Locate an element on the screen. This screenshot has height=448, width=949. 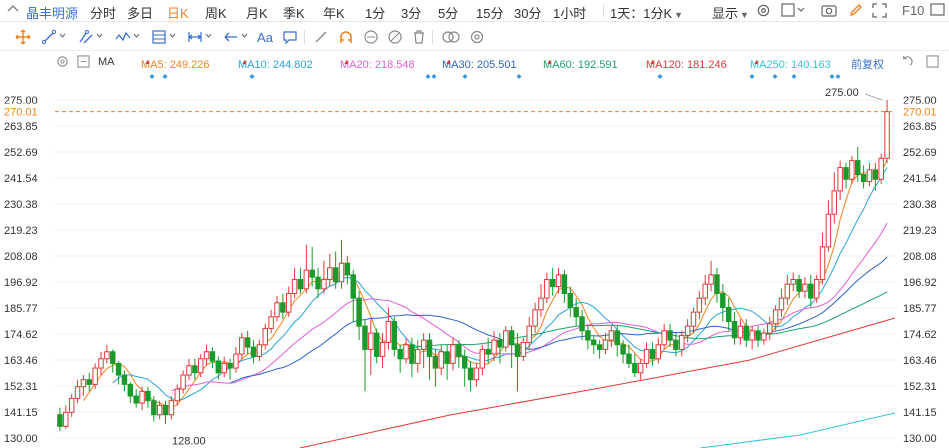
range-measure-icon is located at coordinates (199, 37).